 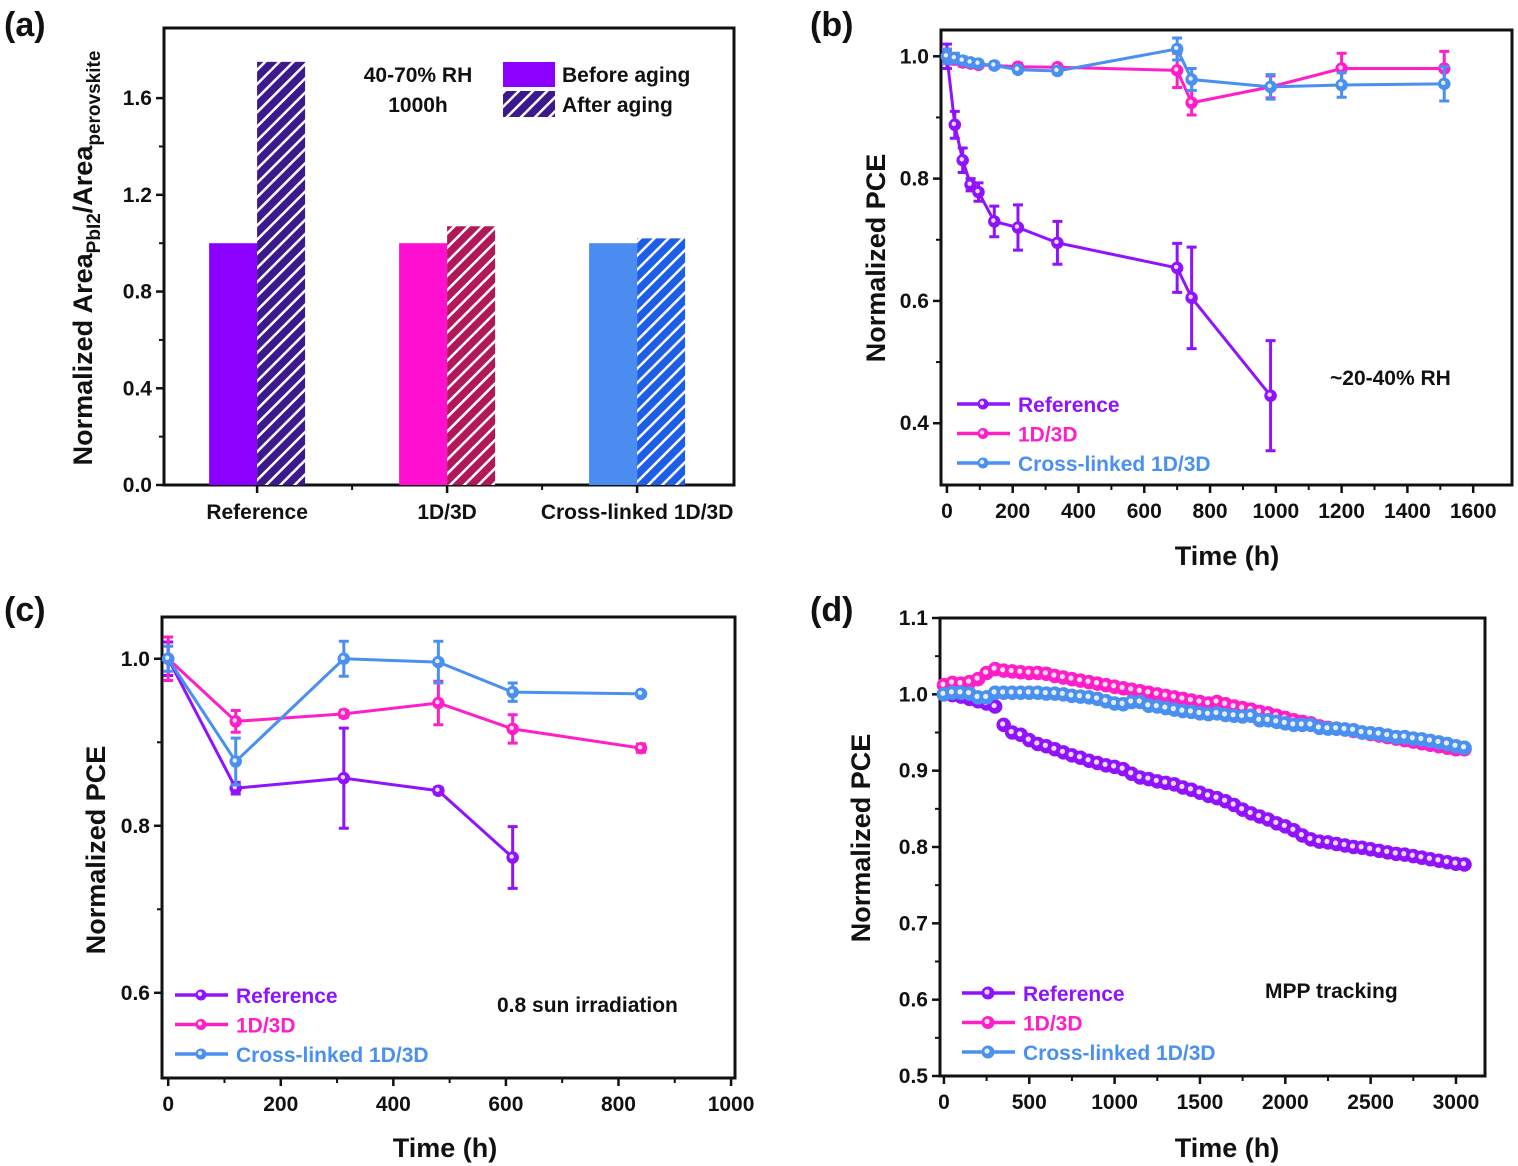 What do you see at coordinates (1390, 378) in the screenshot?
I see `annotation: ~20-40% RH` at bounding box center [1390, 378].